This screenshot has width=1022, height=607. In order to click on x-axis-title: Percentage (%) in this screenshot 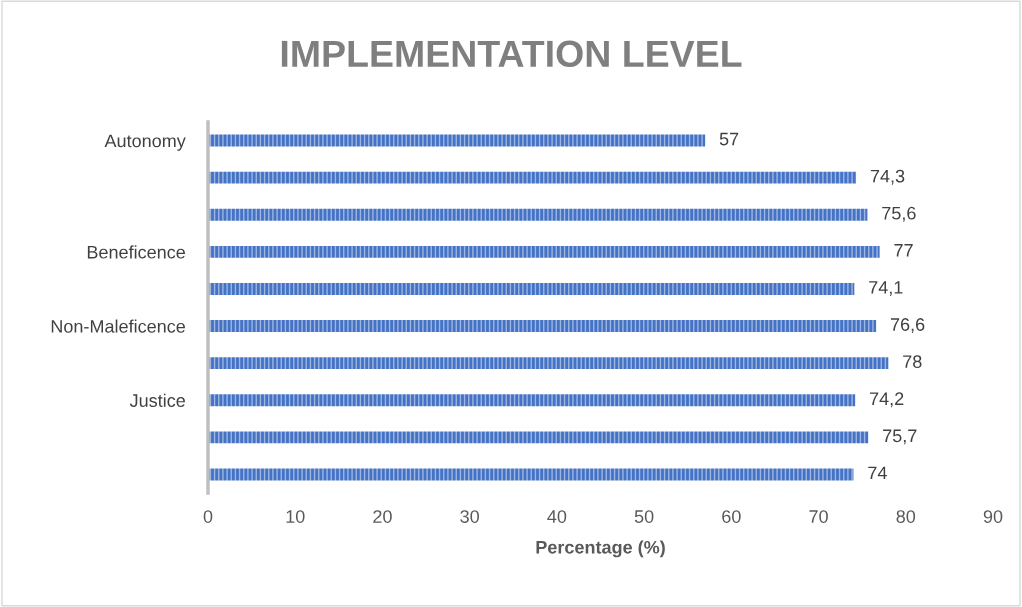, I will do `click(600, 549)`.